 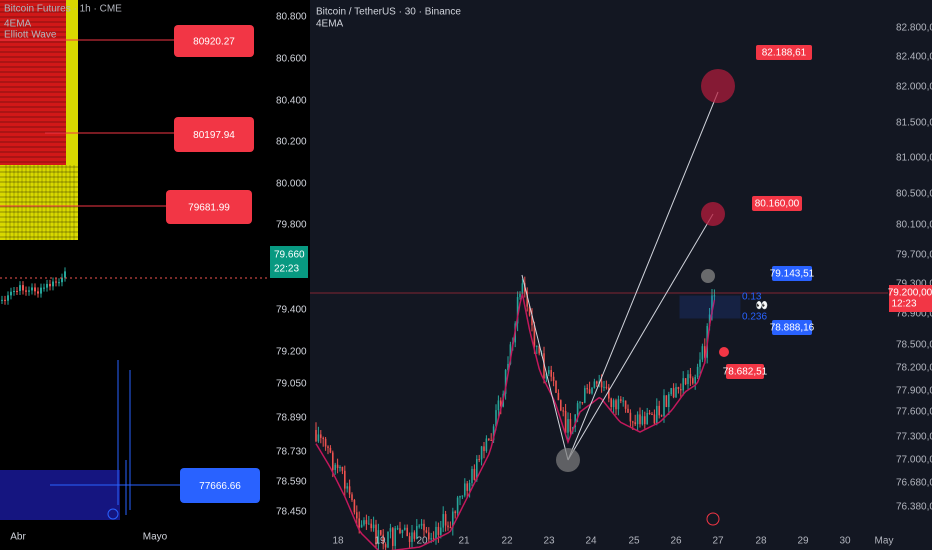 What do you see at coordinates (718, 541) in the screenshot?
I see `x-tick-label: 27` at bounding box center [718, 541].